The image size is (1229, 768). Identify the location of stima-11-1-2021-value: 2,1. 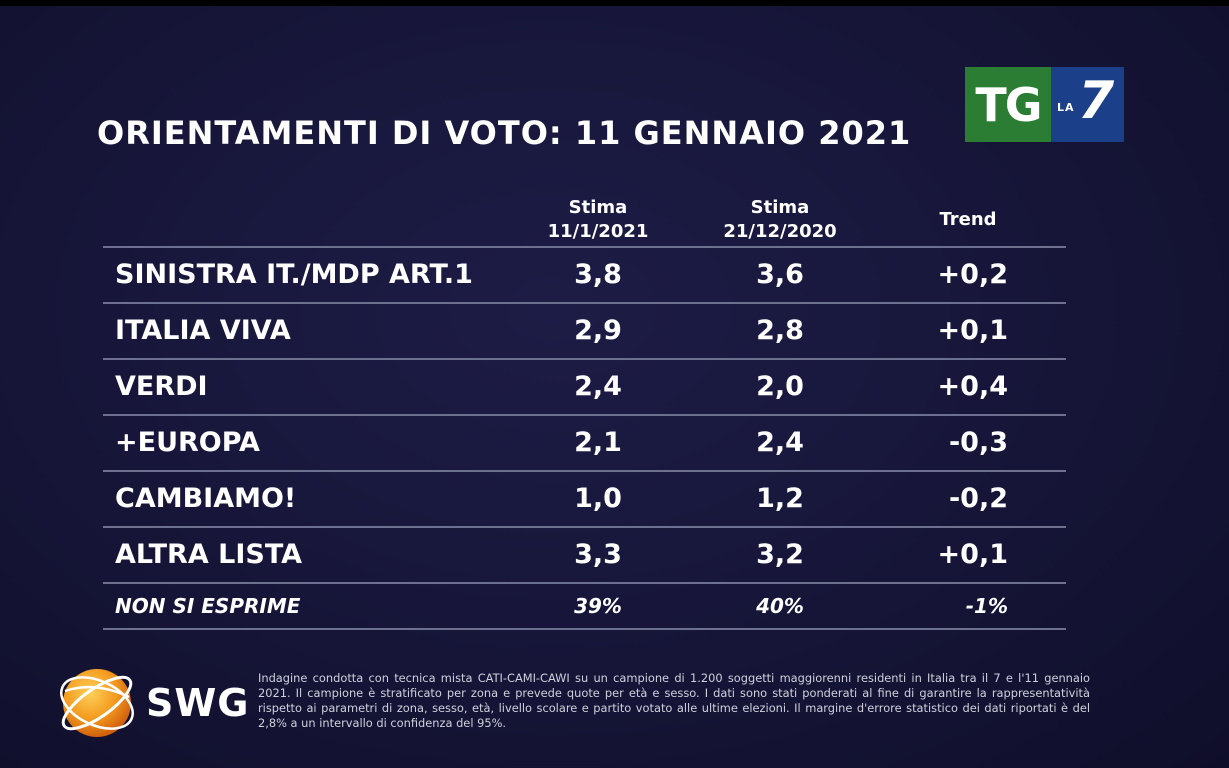
(598, 442).